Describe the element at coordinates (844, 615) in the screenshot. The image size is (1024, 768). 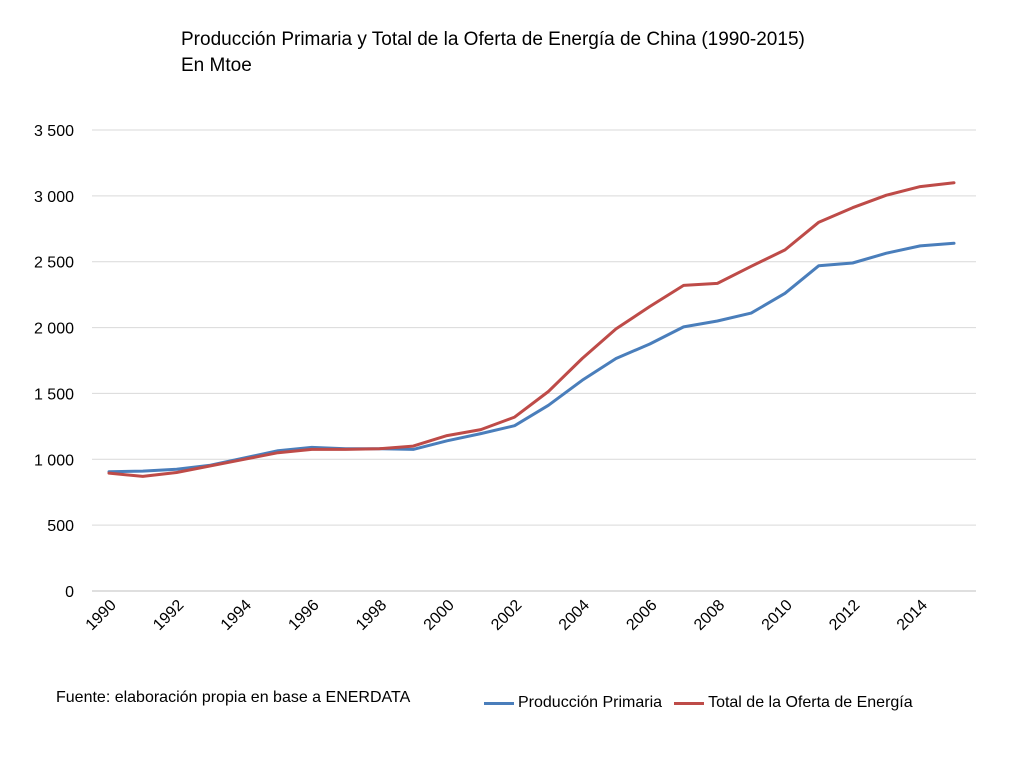
I see `x-tick-label: 2012` at that location.